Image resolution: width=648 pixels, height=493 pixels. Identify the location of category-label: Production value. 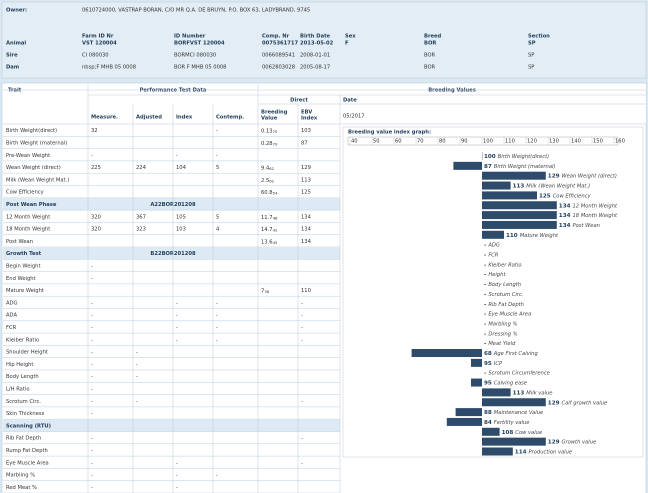
(550, 452).